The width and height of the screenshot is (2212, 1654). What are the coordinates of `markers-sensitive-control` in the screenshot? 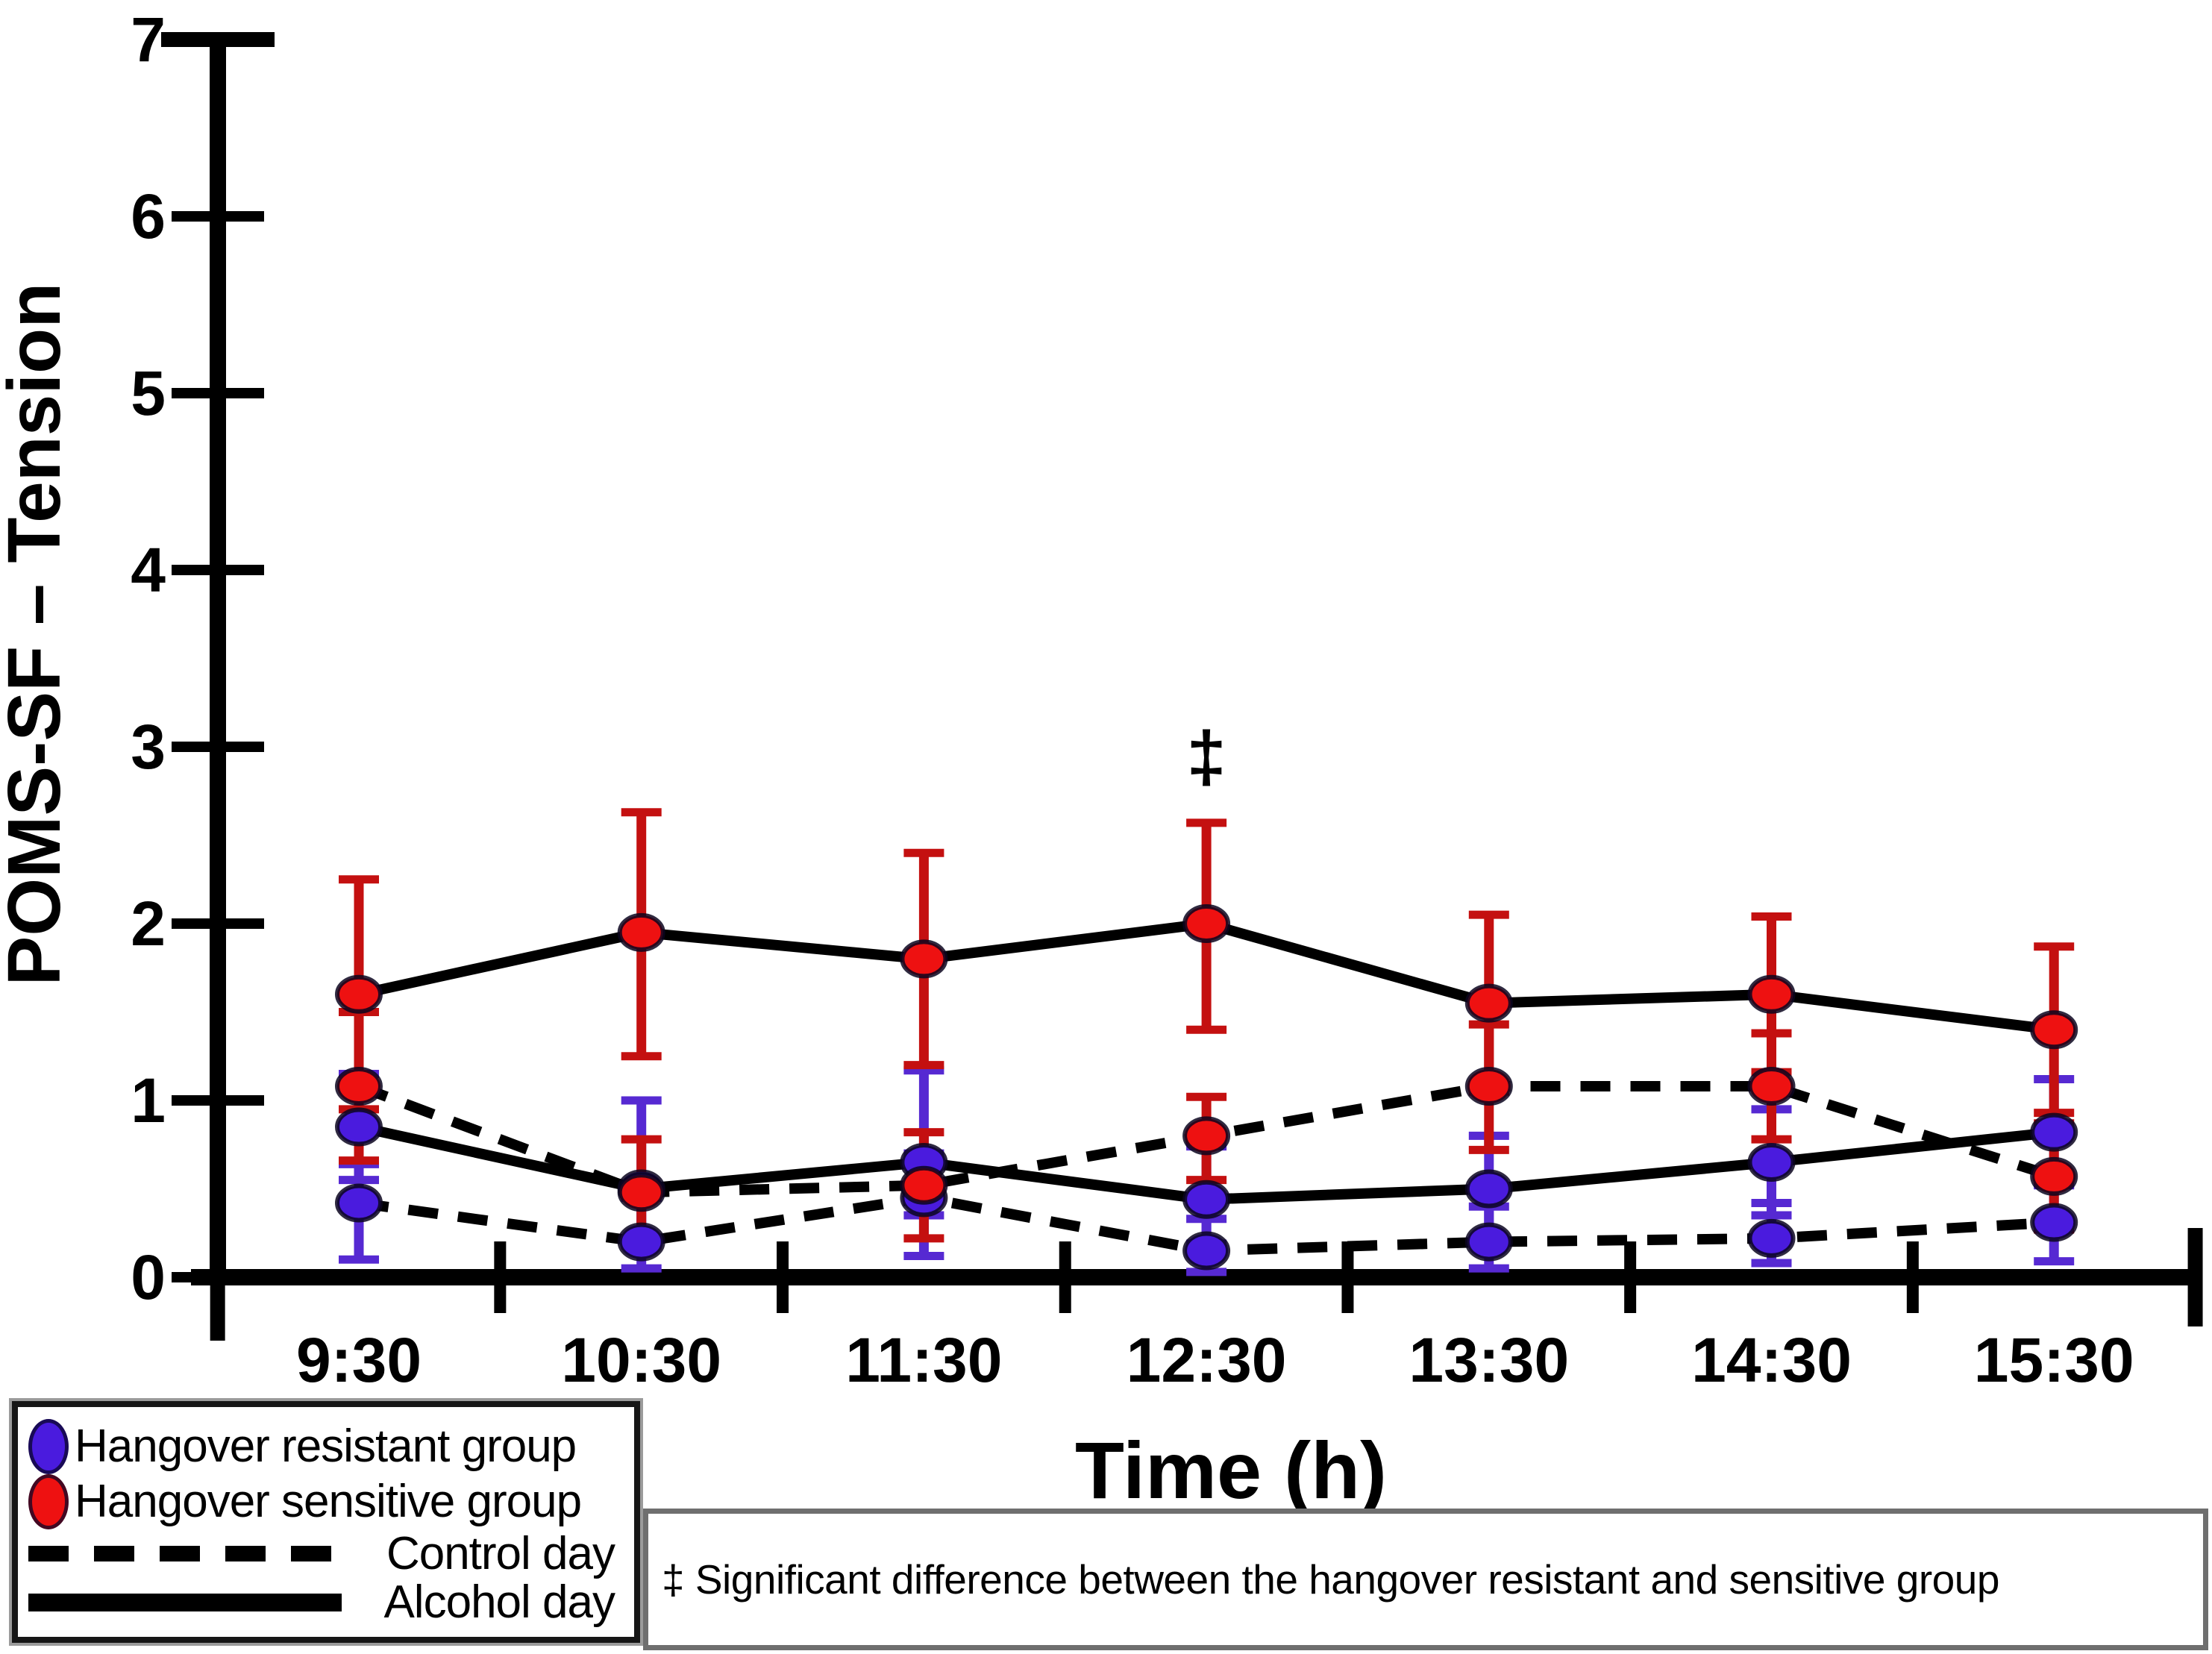 It's located at (1206, 1139).